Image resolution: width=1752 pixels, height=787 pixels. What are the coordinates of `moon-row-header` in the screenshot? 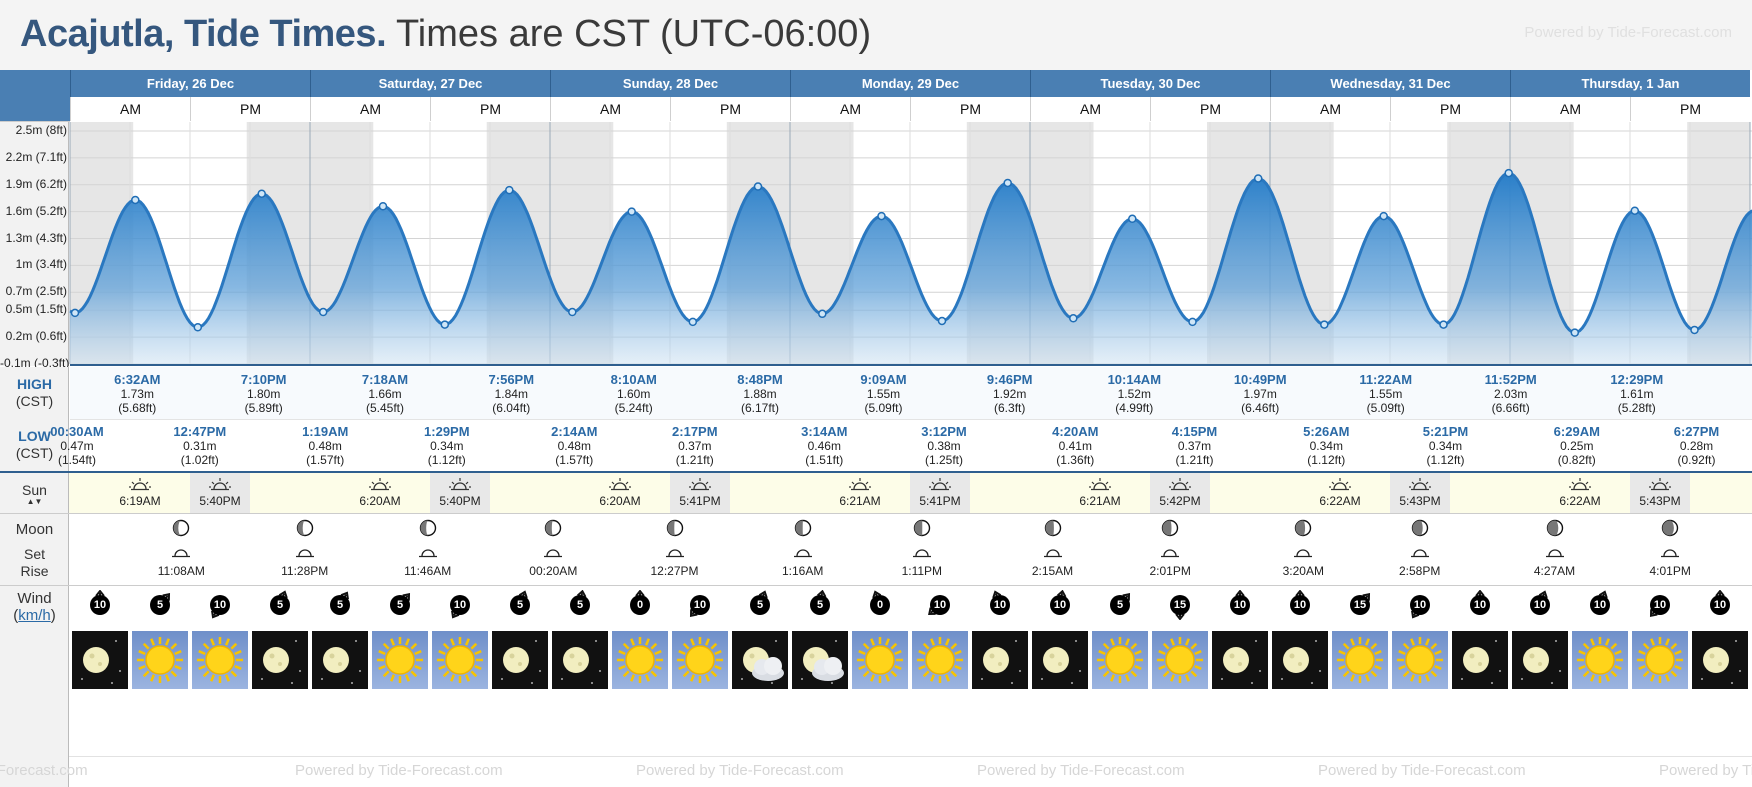 It's located at (34, 549).